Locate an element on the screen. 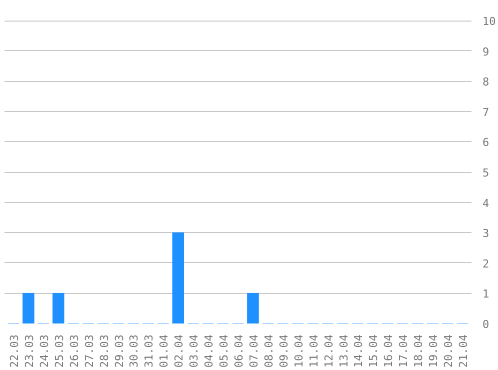  y-tick-label: 8 is located at coordinates (486, 82).